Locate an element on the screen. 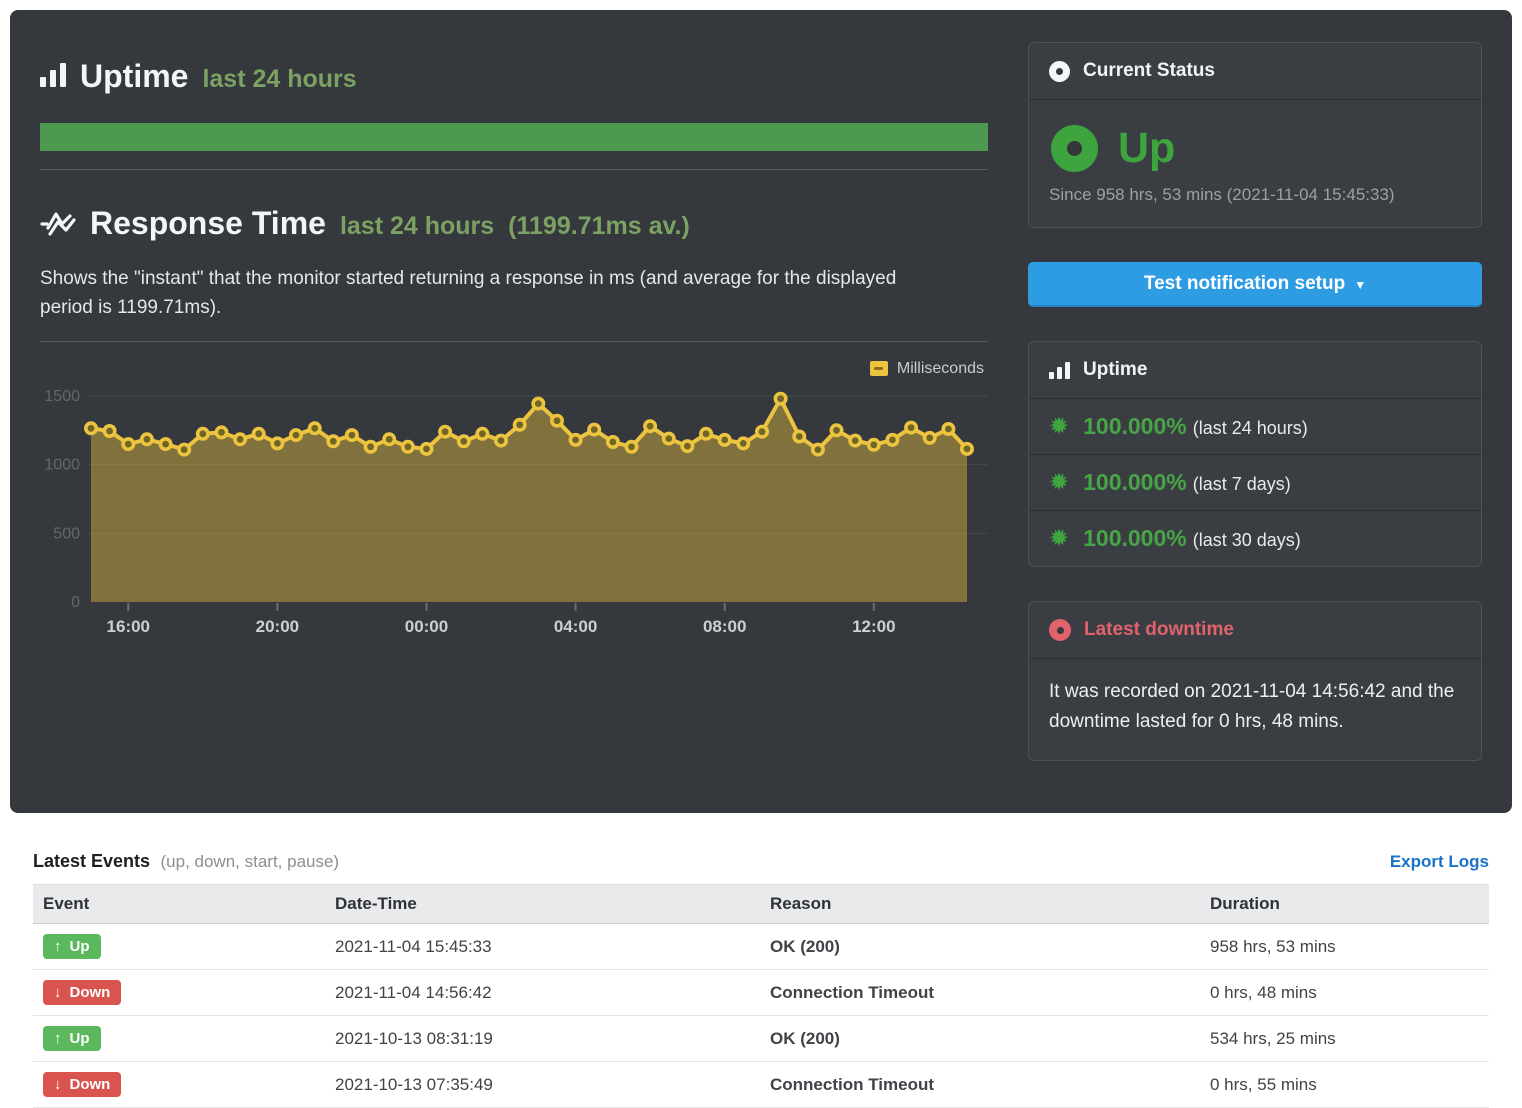 The image size is (1522, 1108). svg-text: 1500 is located at coordinates (62, 396).